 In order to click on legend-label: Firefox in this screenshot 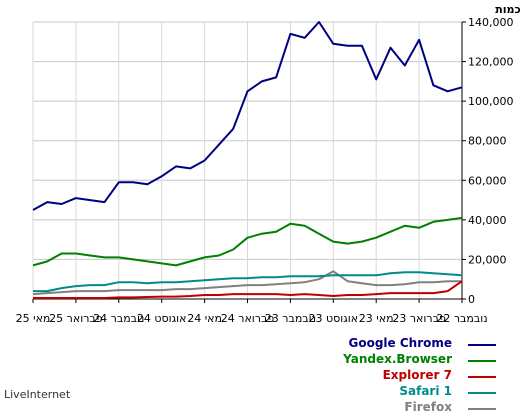, I will do `click(428, 407)`.